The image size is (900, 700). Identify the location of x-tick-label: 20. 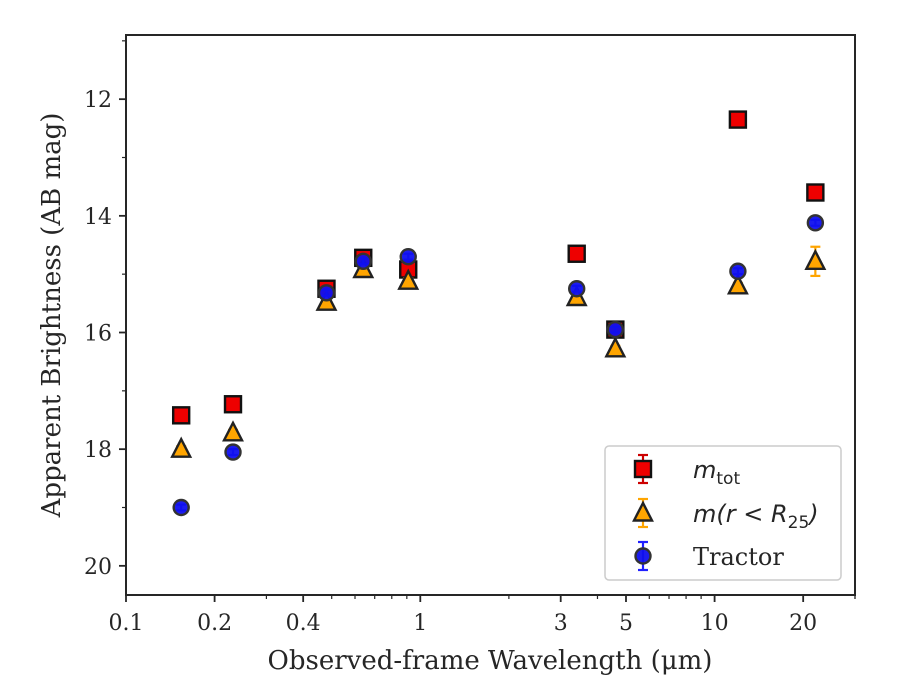
(803, 623).